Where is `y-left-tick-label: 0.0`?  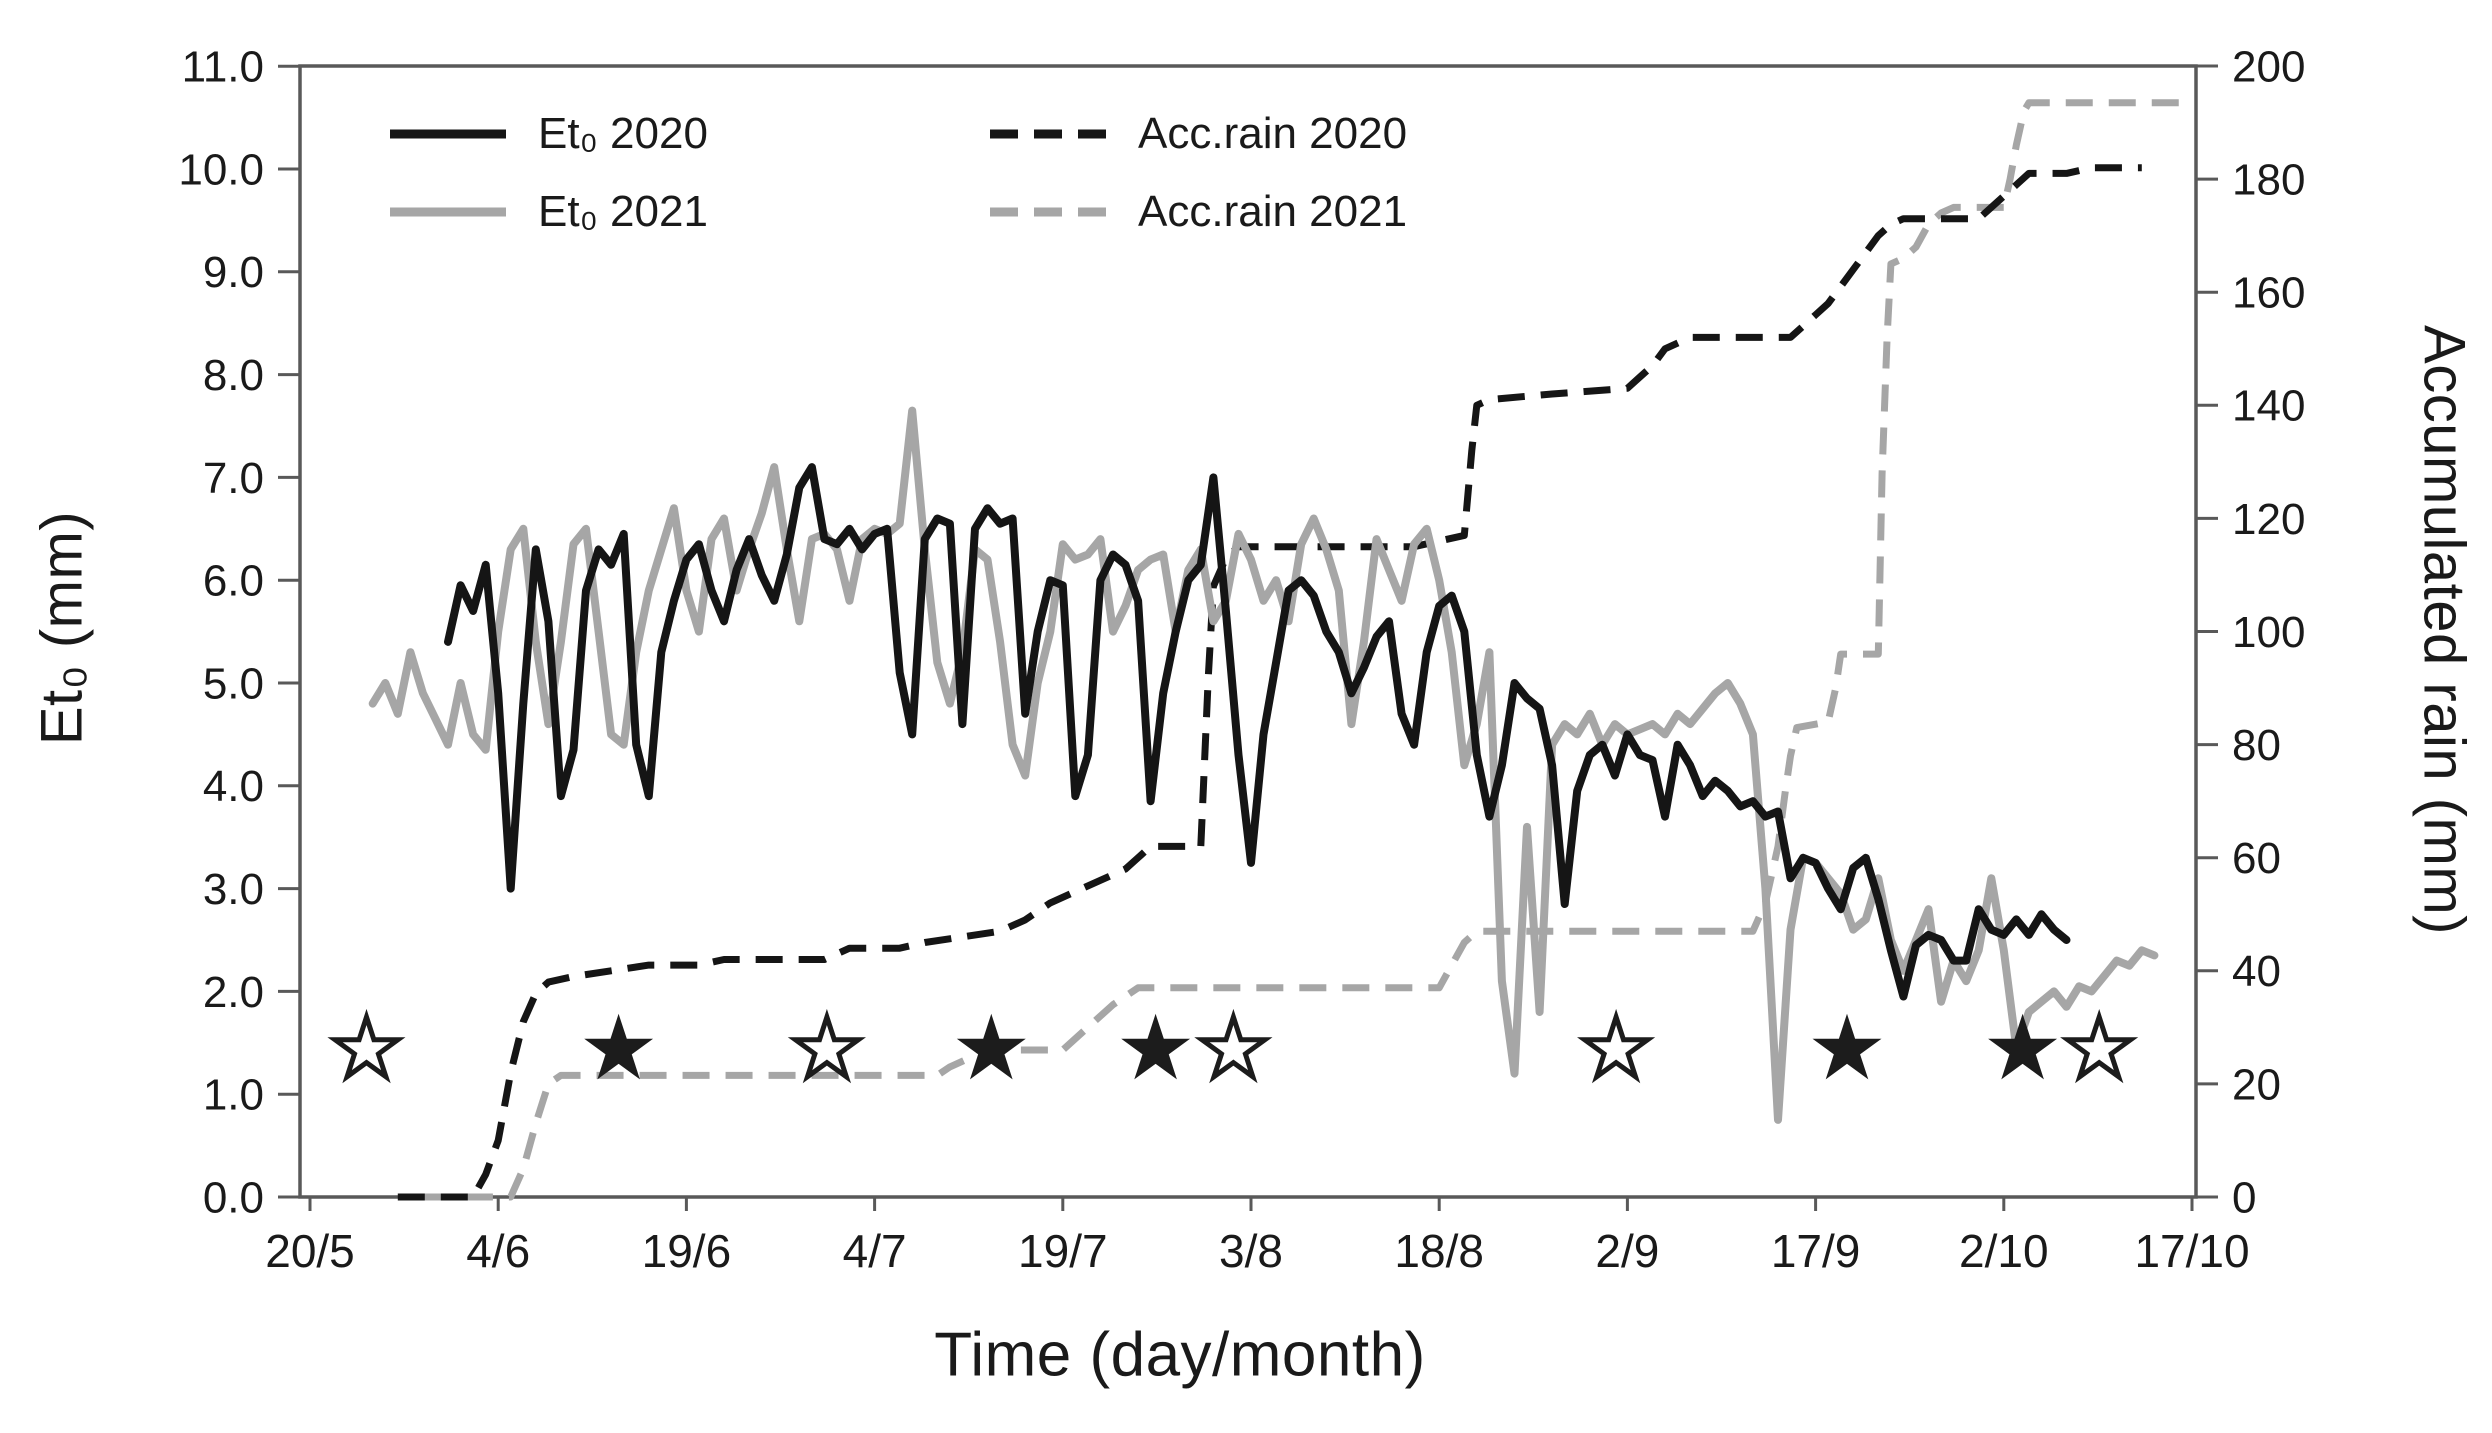
y-left-tick-label: 0.0 is located at coordinates (233, 1197).